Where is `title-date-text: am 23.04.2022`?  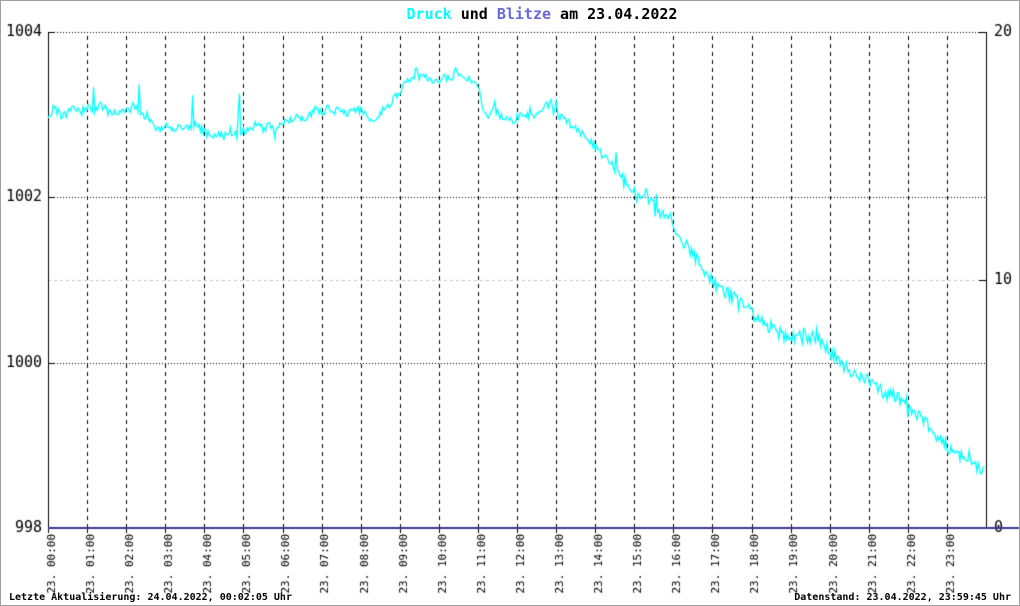
title-date-text: am 23.04.2022 is located at coordinates (614, 14).